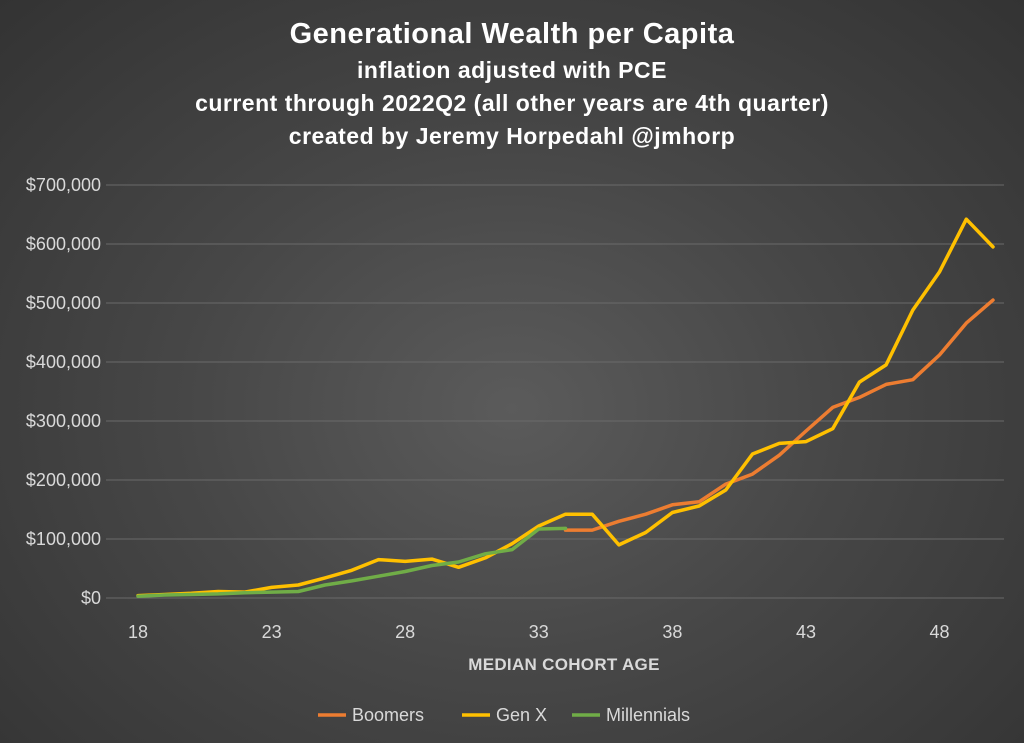 The height and width of the screenshot is (743, 1024). What do you see at coordinates (940, 632) in the screenshot?
I see `x-tick-label: 48` at bounding box center [940, 632].